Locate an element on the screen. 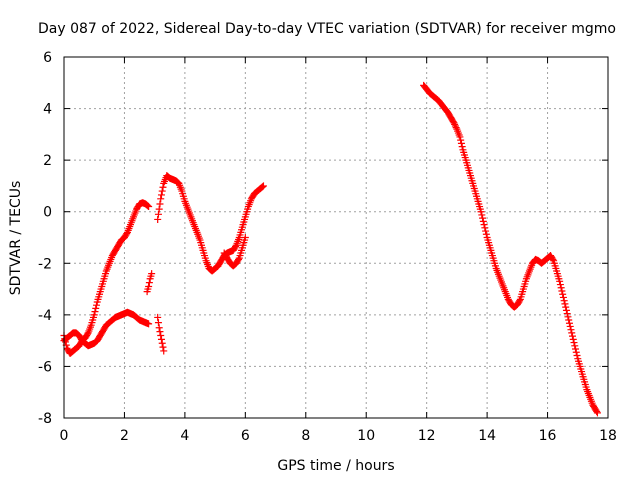  y-tick-label: 4 is located at coordinates (47, 110).